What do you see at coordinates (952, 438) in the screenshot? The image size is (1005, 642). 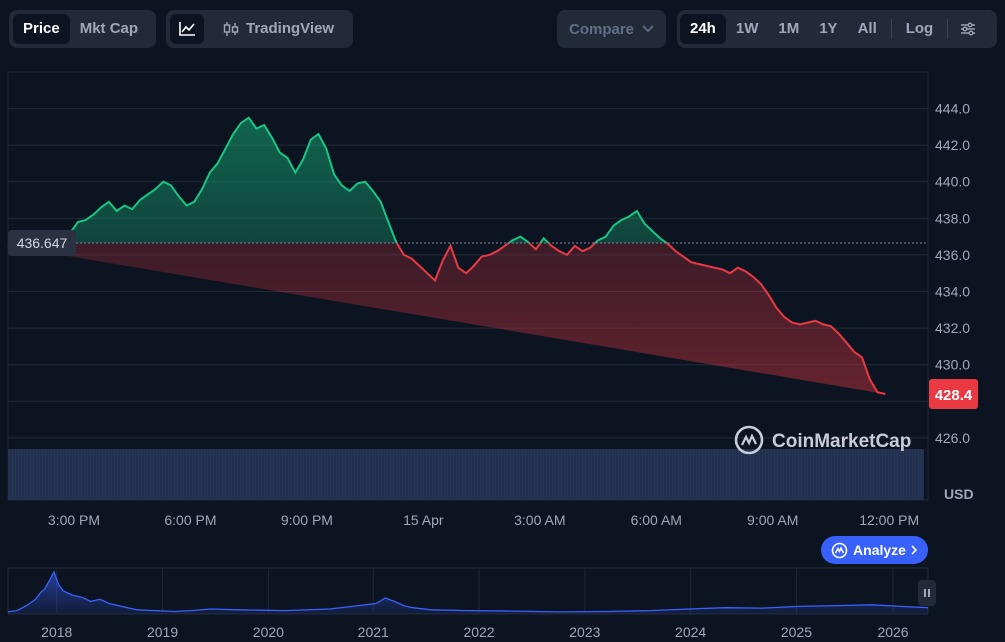 I see `y-tick-label: 426.0` at bounding box center [952, 438].